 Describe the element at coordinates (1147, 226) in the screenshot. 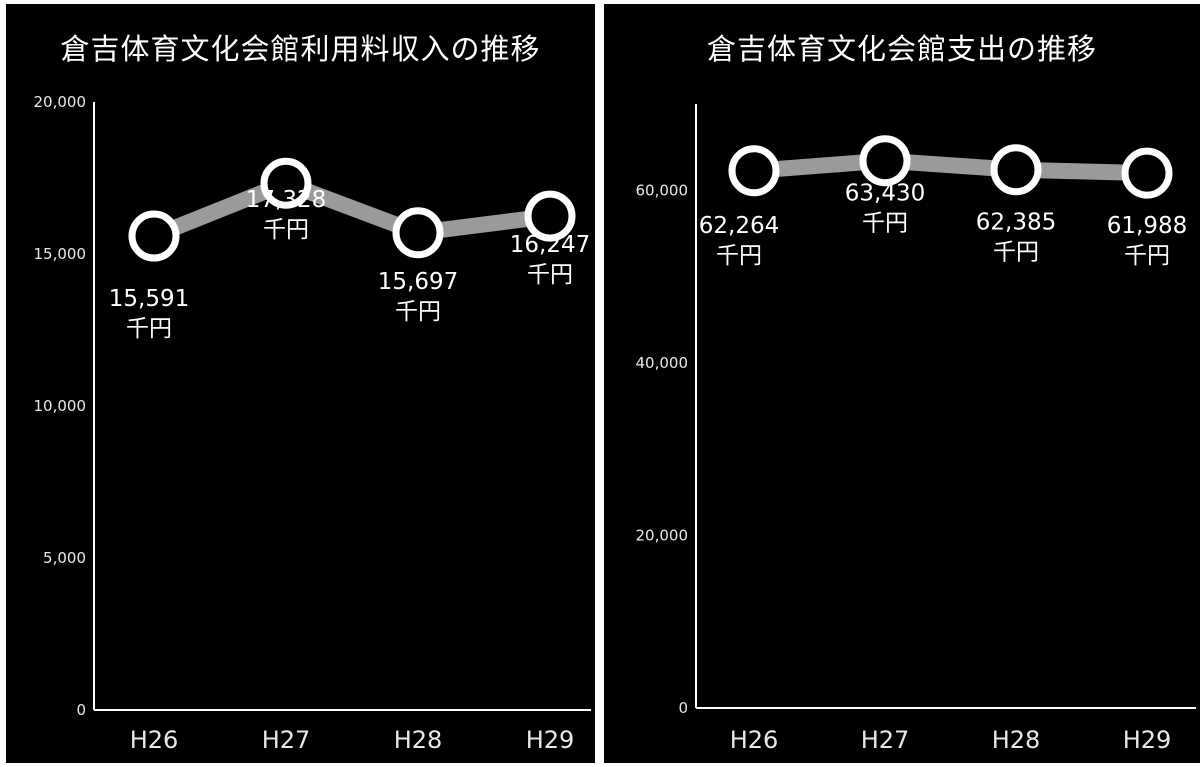

I see `expenditure-data-label: 61,988` at that location.